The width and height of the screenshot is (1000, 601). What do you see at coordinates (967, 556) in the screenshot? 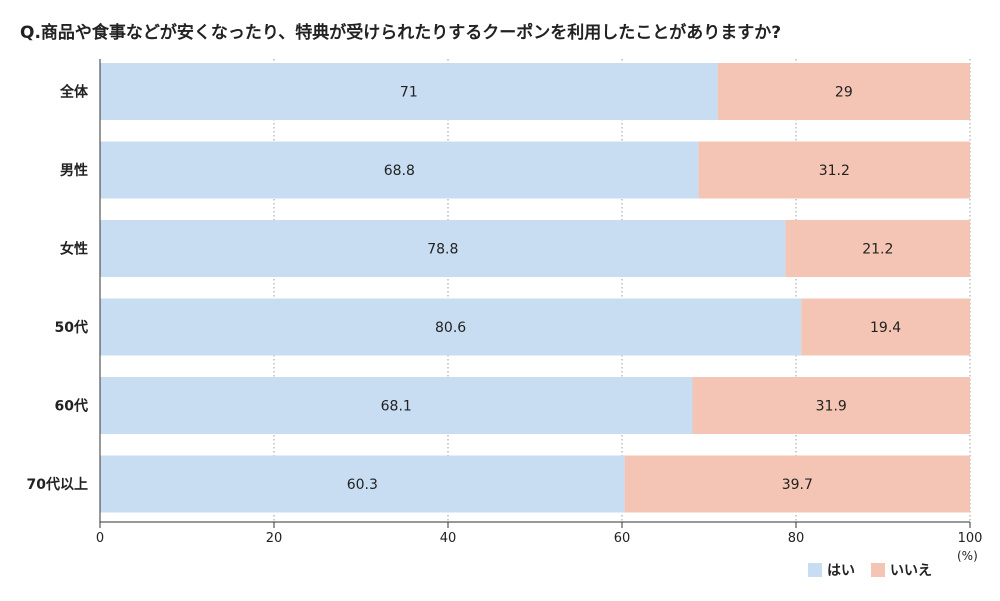
I see `unit-label: (%)` at bounding box center [967, 556].